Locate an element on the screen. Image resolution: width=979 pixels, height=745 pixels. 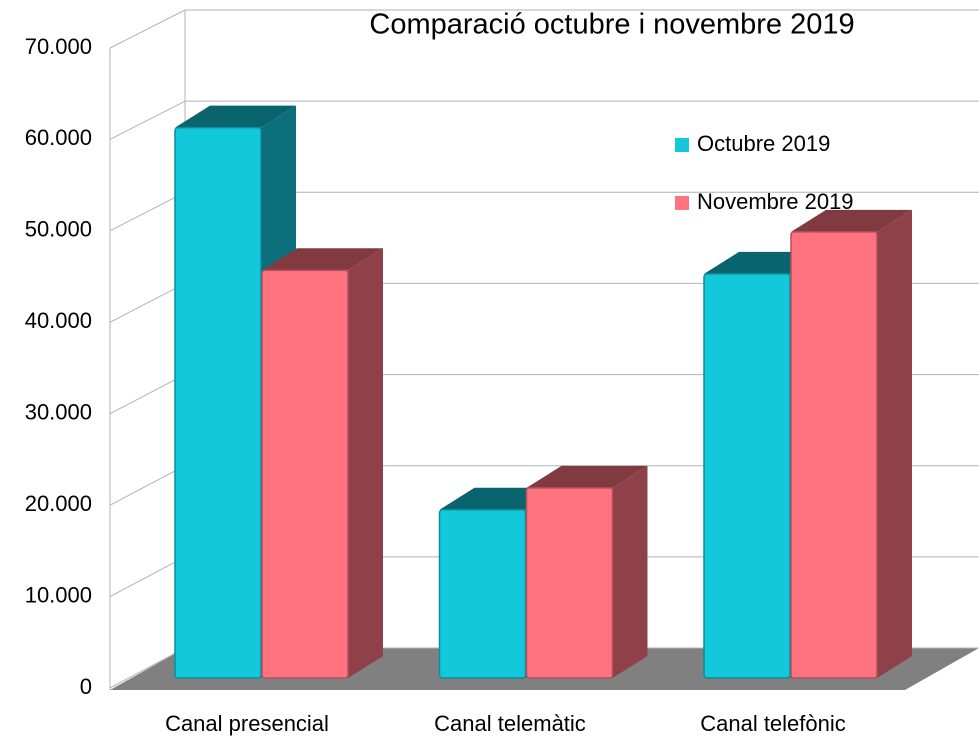
x-tick-label: Canal telemàtic is located at coordinates (510, 723).